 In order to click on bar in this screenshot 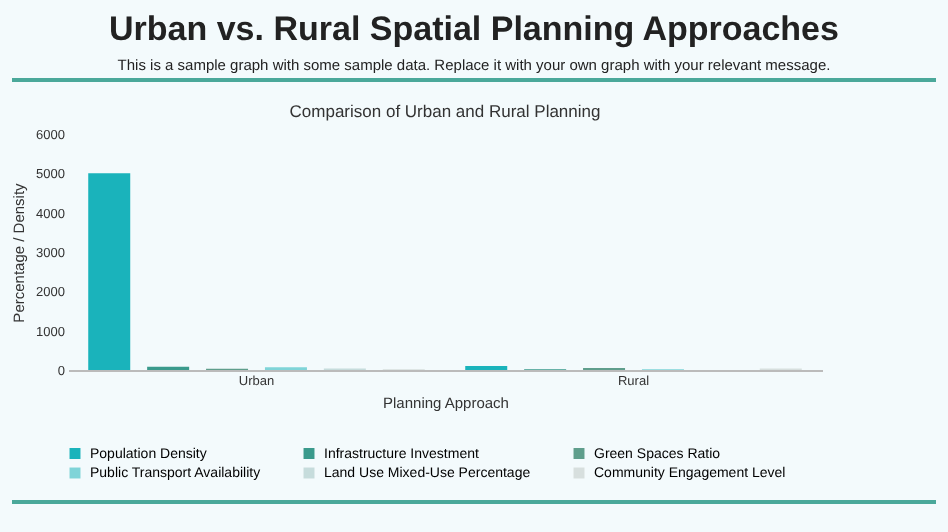, I will do `click(109, 271)`.